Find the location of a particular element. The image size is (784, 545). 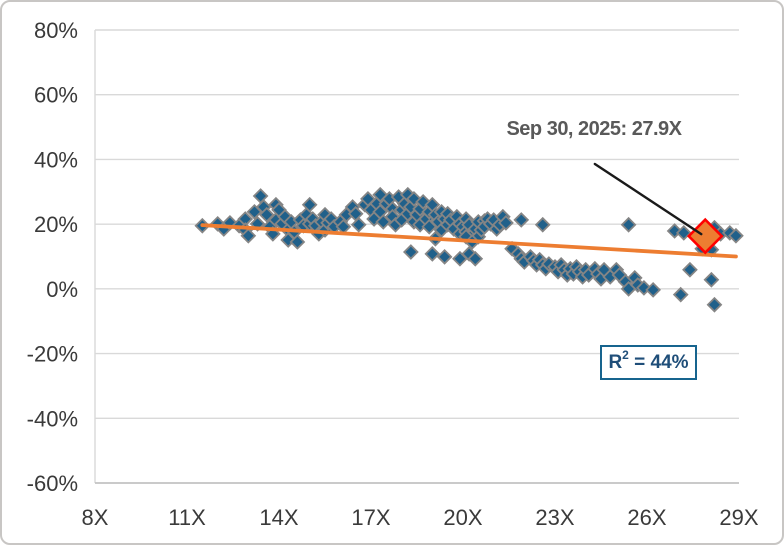

highlight-annotation-label: Sep 30, 2025: 27.9X is located at coordinates (594, 129).